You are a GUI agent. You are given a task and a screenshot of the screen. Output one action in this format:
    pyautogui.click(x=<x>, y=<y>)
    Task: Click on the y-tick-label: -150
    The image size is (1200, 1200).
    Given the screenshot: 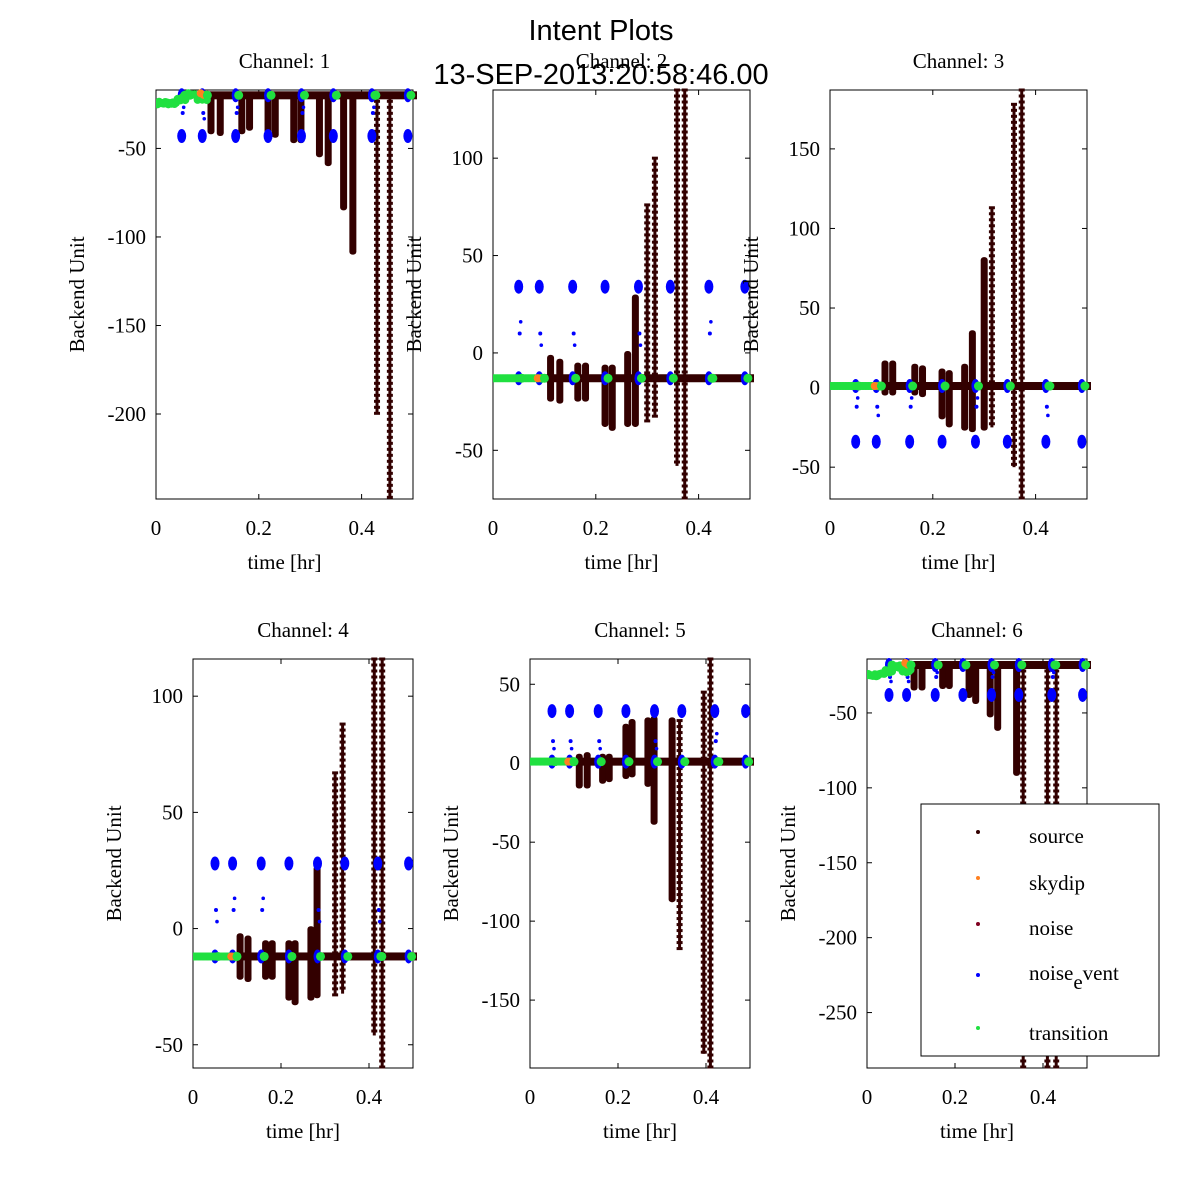 What is the action you would take?
    pyautogui.click(x=838, y=863)
    